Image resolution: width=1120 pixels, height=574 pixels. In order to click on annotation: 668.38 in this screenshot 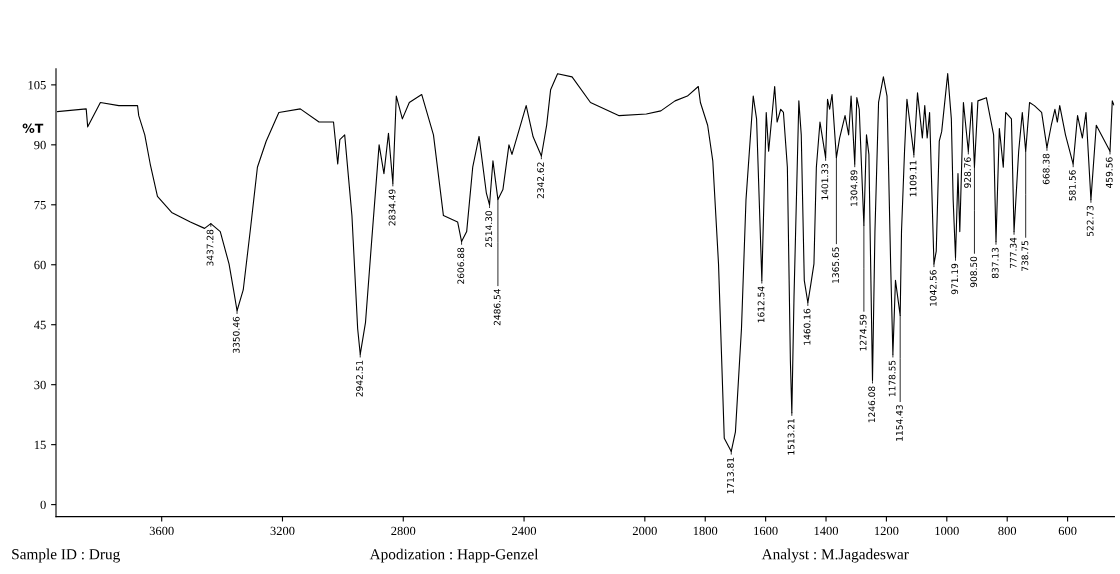, I will do `click(1046, 169)`.